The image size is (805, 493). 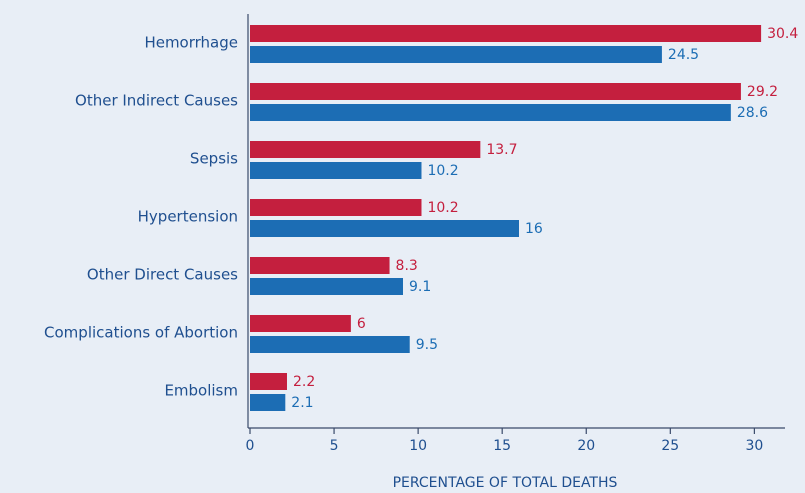 What do you see at coordinates (188, 217) in the screenshot?
I see `y-tick-label: Hypertension` at bounding box center [188, 217].